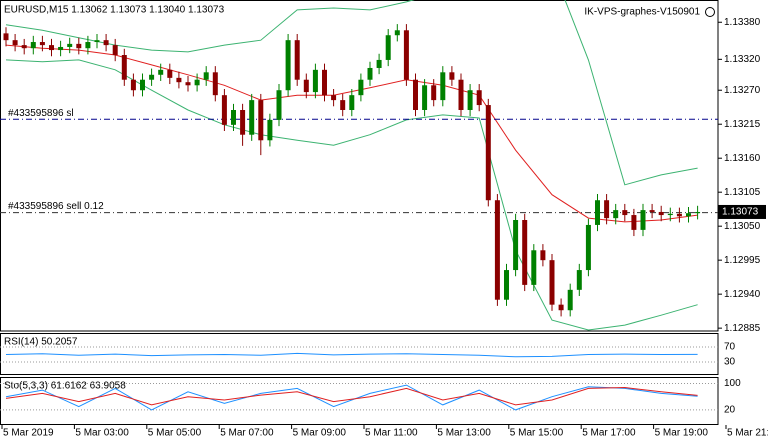 This screenshot has width=768, height=440. Describe the element at coordinates (41, 342) in the screenshot. I see `rsi-title: RSI(14) 50.2057` at that location.